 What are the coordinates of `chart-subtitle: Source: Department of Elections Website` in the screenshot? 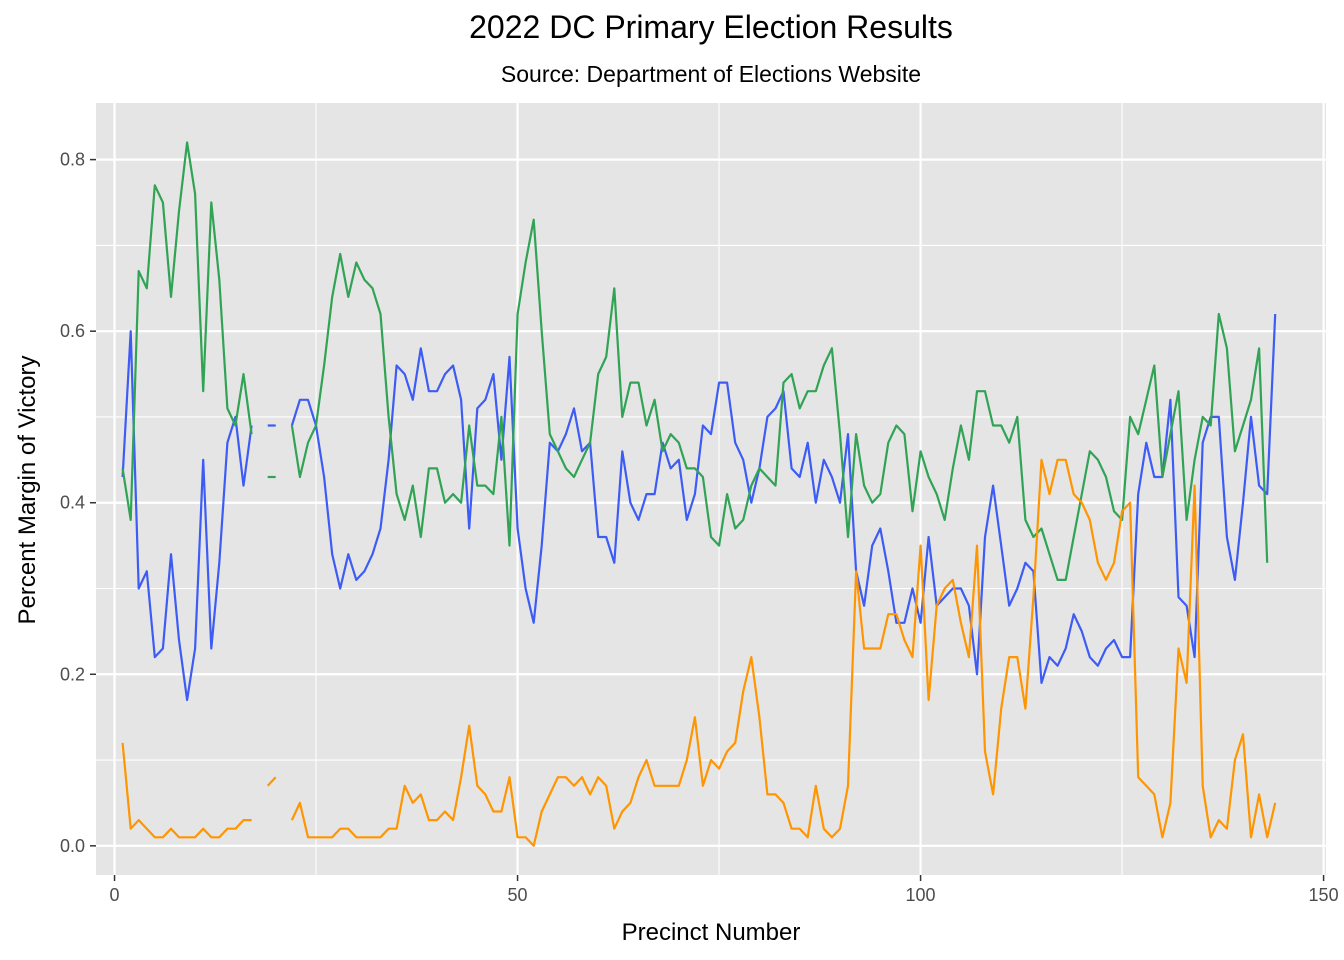 It's located at (711, 74).